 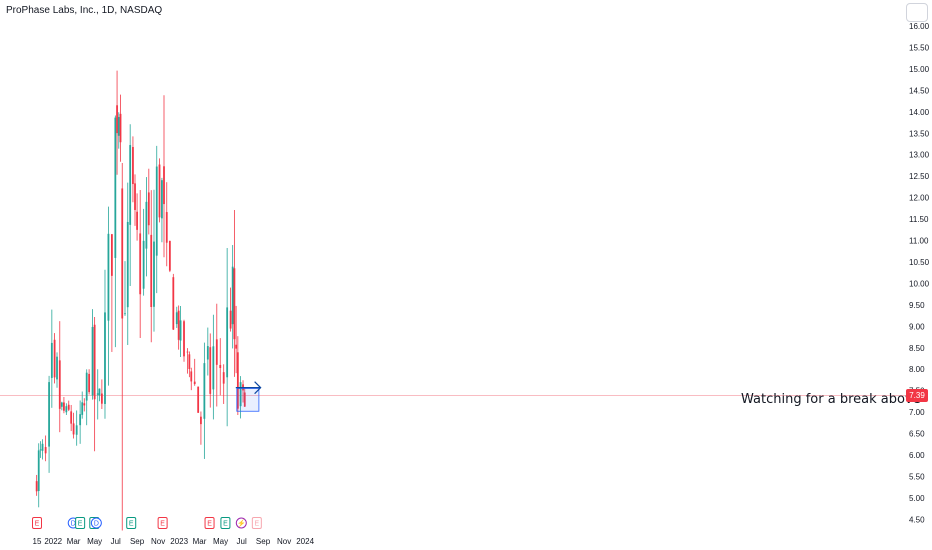 What do you see at coordinates (917, 476) in the screenshot?
I see `y-tick-label: 5.50` at bounding box center [917, 476].